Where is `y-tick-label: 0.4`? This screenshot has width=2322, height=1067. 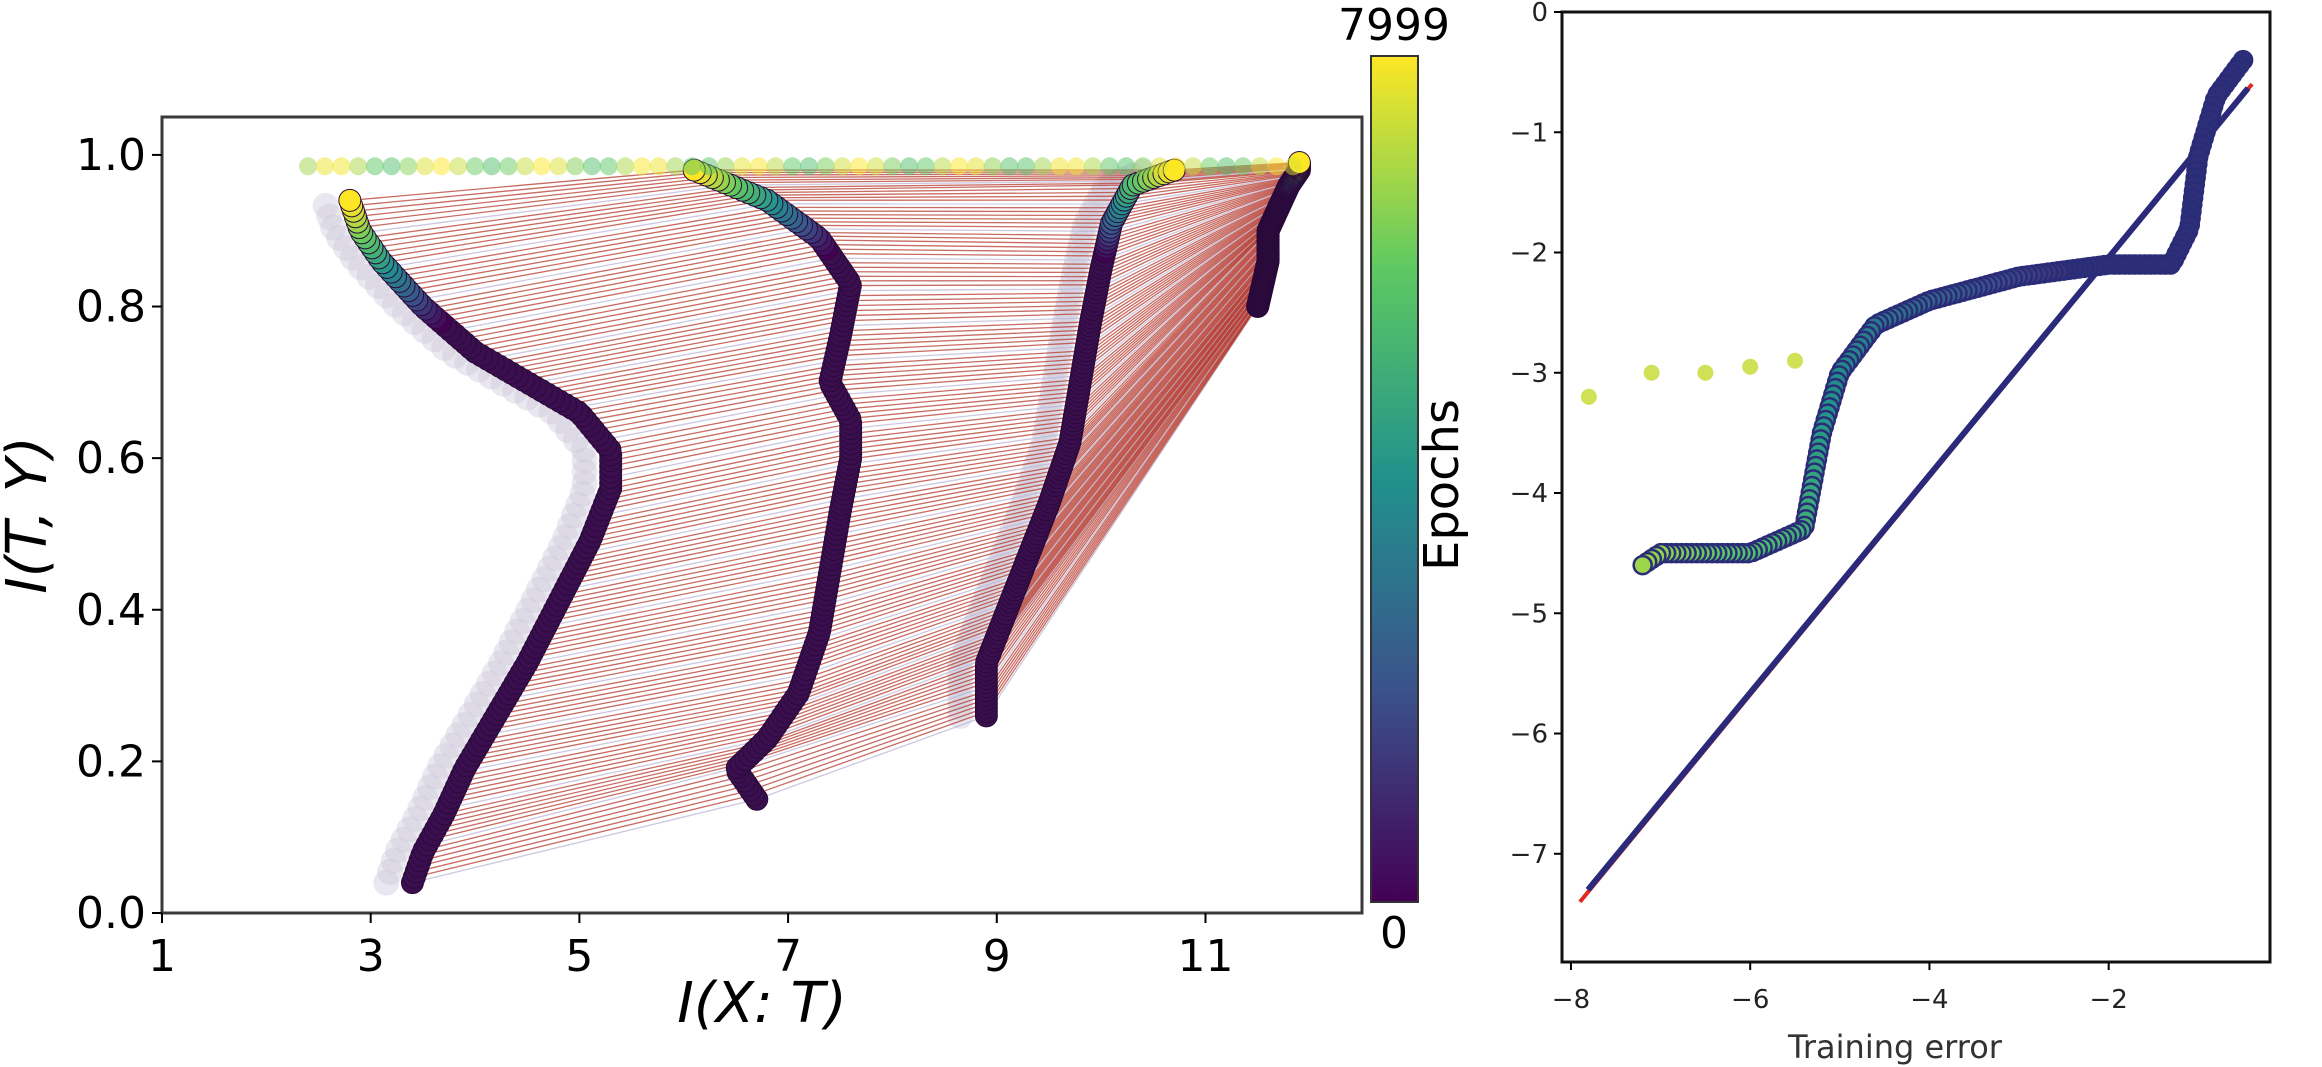 y-tick-label: 0.4 is located at coordinates (111, 610).